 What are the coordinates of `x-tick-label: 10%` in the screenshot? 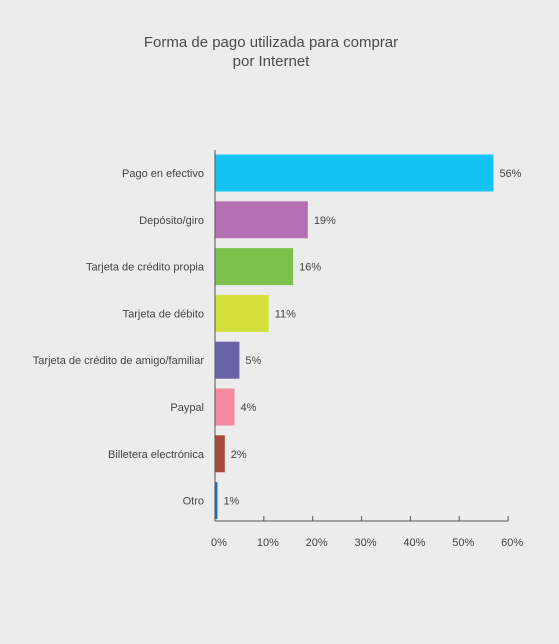 It's located at (268, 543).